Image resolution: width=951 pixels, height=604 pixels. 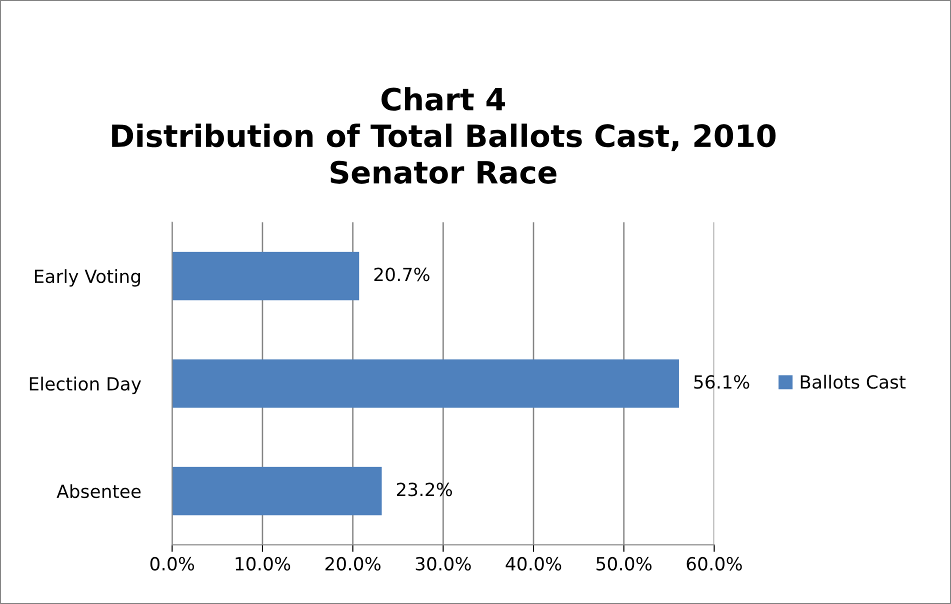 What do you see at coordinates (714, 563) in the screenshot?
I see `x-tick-label: 60.0%` at bounding box center [714, 563].